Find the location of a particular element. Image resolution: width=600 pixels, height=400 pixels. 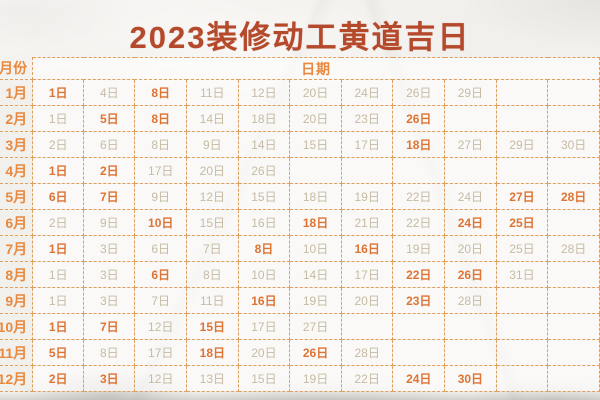

day-cell: 5日 is located at coordinates (109, 118).